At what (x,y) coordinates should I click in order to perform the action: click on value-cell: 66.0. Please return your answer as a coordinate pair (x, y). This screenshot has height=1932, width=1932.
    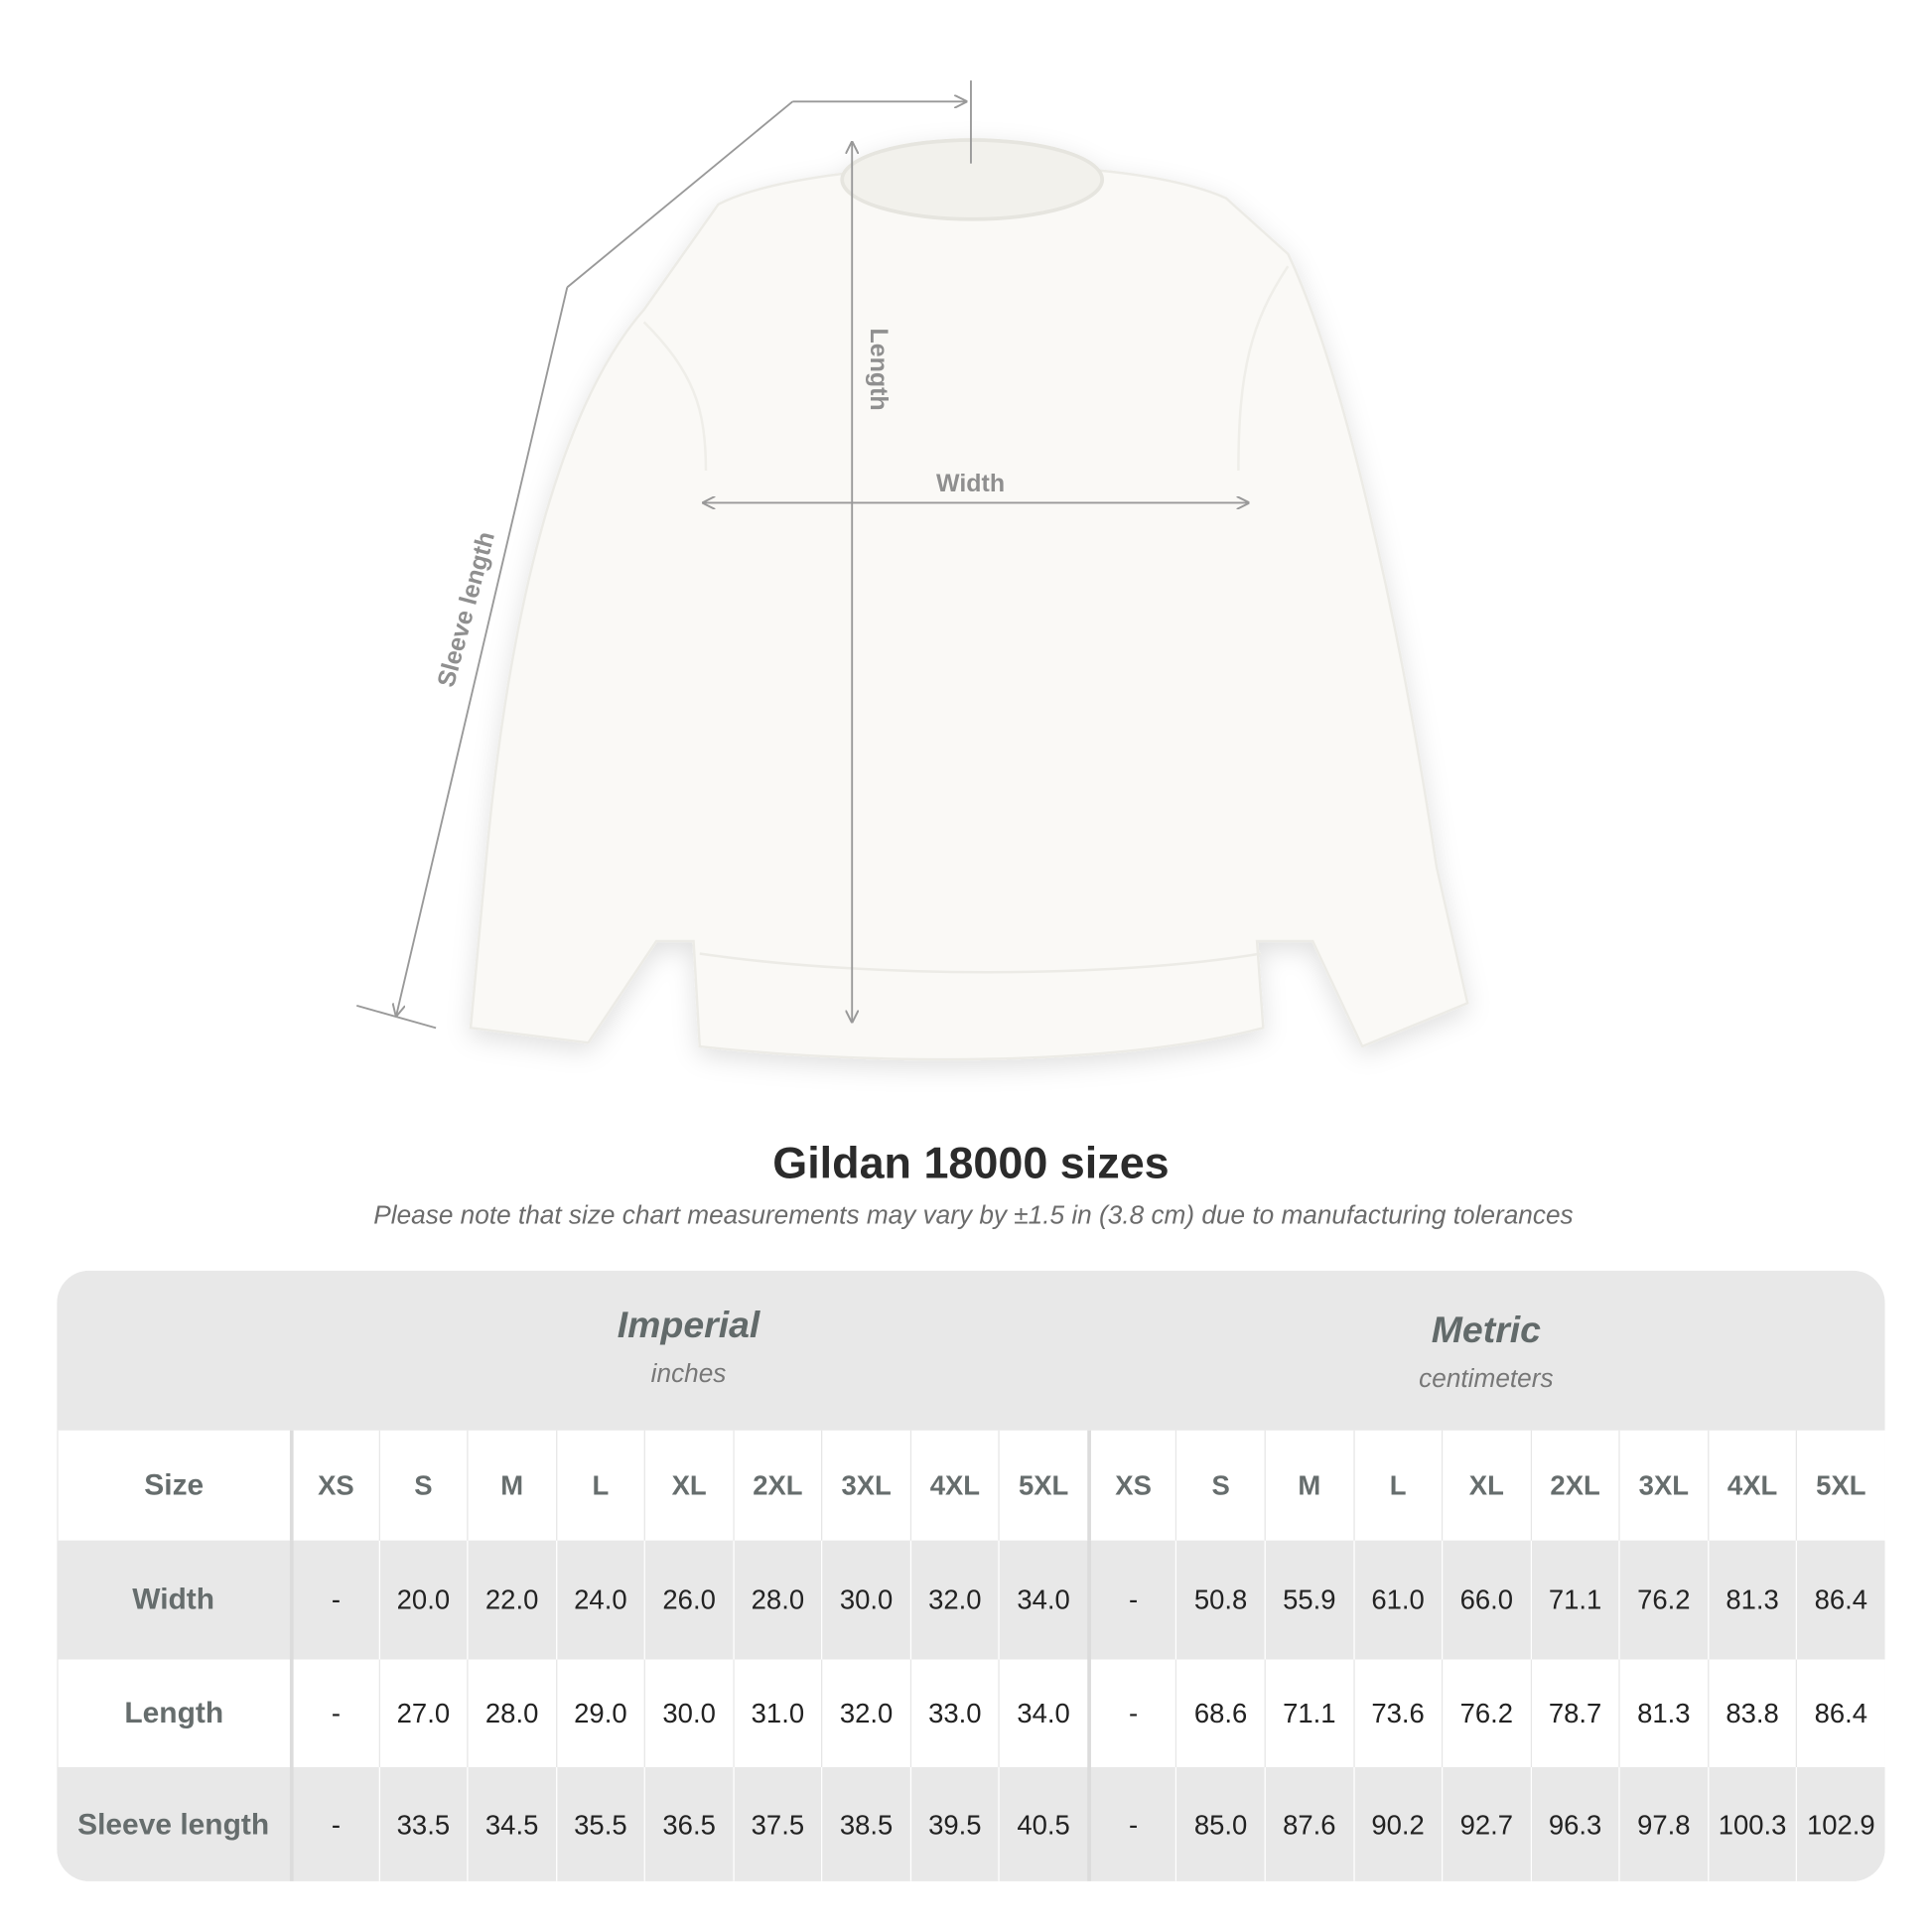
    Looking at the image, I should click on (1486, 1600).